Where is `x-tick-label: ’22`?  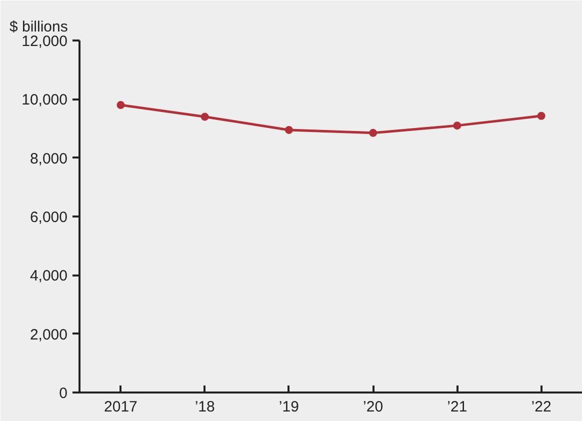
x-tick-label: ’22 is located at coordinates (541, 407).